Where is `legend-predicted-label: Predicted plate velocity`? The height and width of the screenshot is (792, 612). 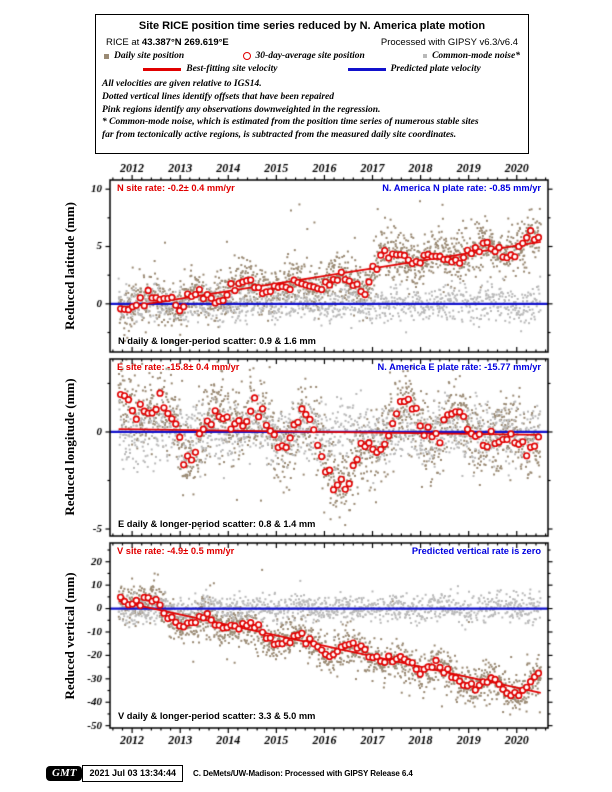
legend-predicted-label: Predicted plate velocity is located at coordinates (435, 69).